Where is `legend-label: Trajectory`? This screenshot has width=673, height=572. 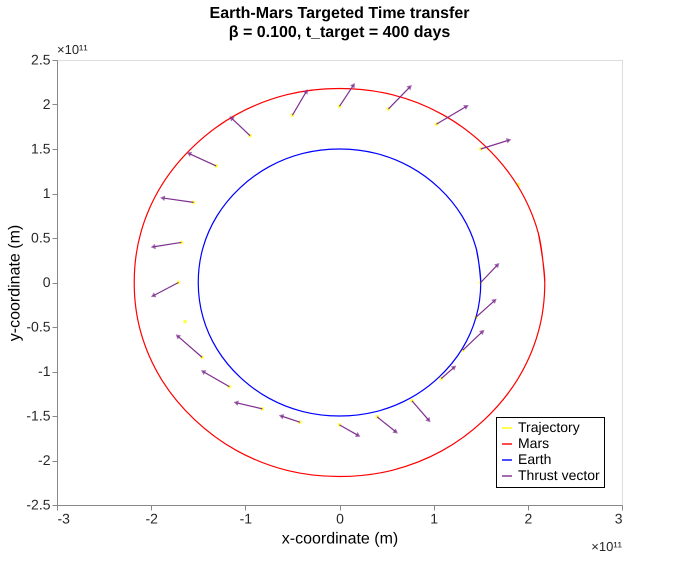
legend-label: Trajectory is located at coordinates (549, 427).